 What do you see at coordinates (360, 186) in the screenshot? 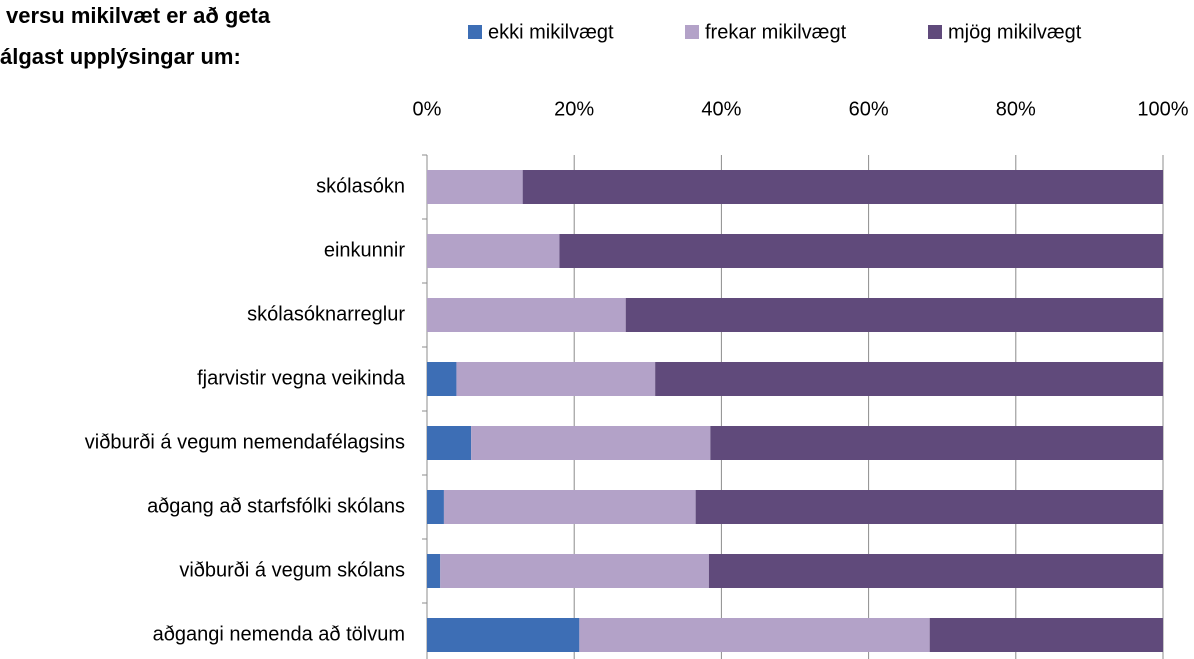
I see `y-tick-label: skólasókn` at bounding box center [360, 186].